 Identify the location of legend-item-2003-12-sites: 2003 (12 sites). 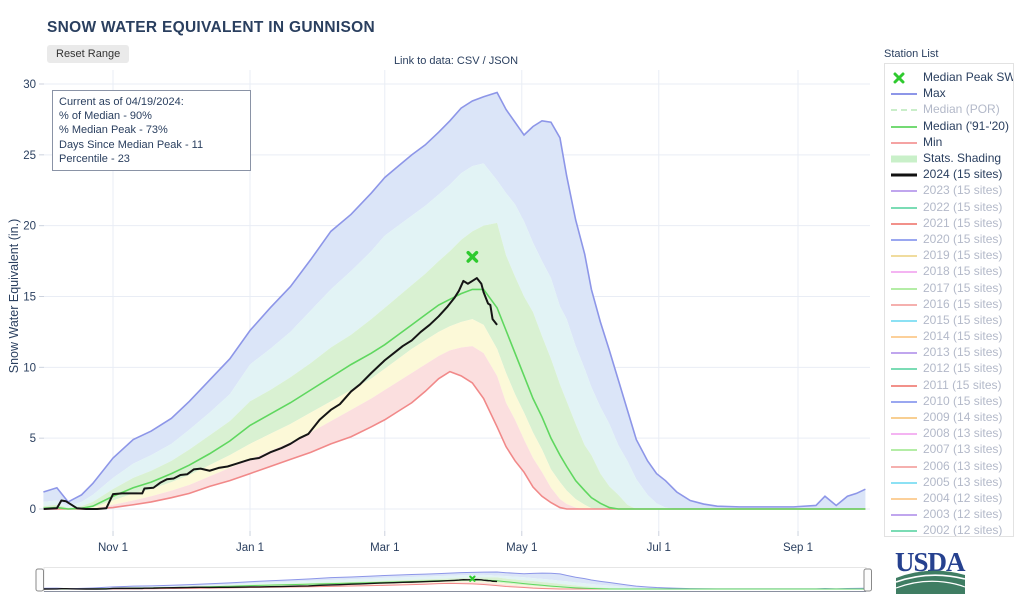
(951, 514).